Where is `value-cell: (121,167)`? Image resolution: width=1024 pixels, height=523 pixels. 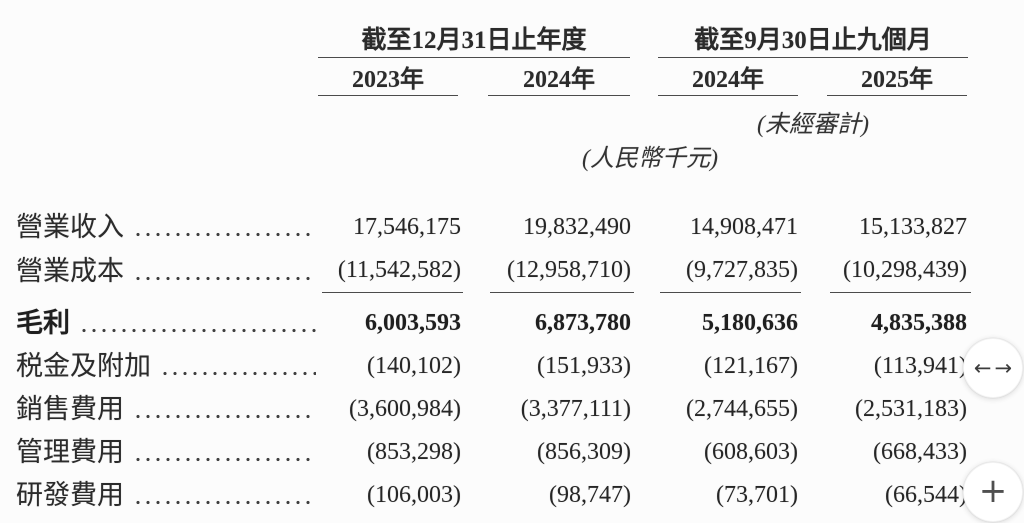 value-cell: (121,167) is located at coordinates (751, 366).